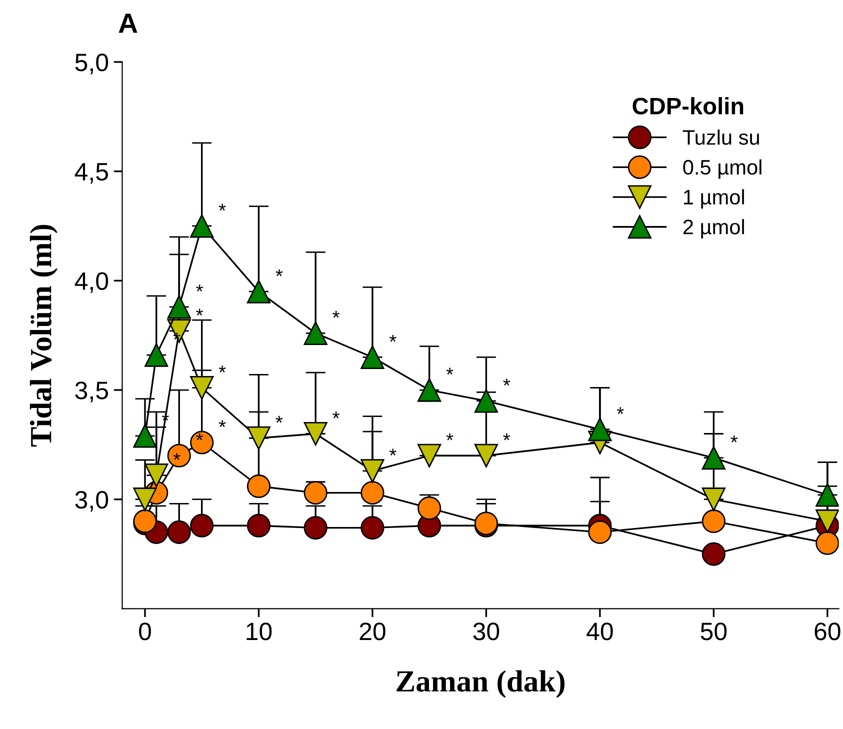 The width and height of the screenshot is (843, 729). Describe the element at coordinates (599, 631) in the screenshot. I see `x-tick-label: 40` at that location.